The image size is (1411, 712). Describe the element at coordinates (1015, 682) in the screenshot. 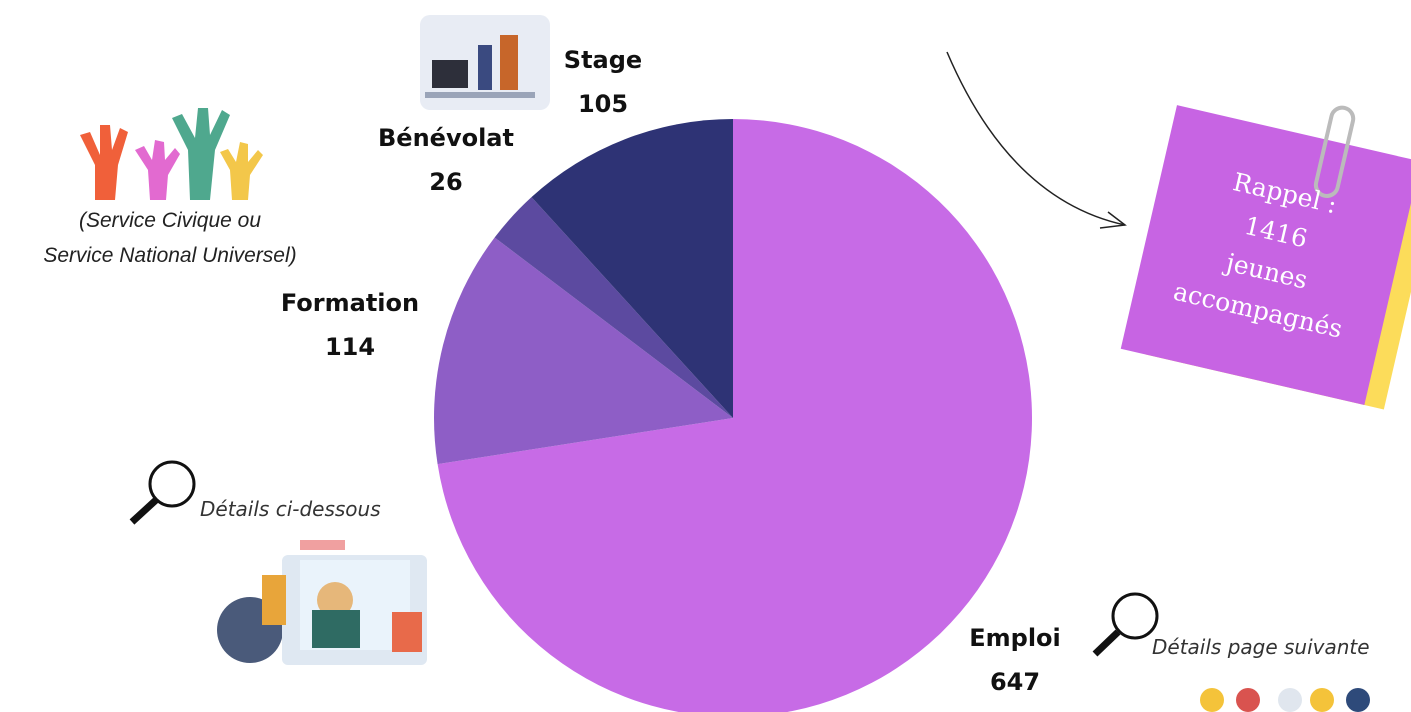

I see `slice-value: 647` at that location.